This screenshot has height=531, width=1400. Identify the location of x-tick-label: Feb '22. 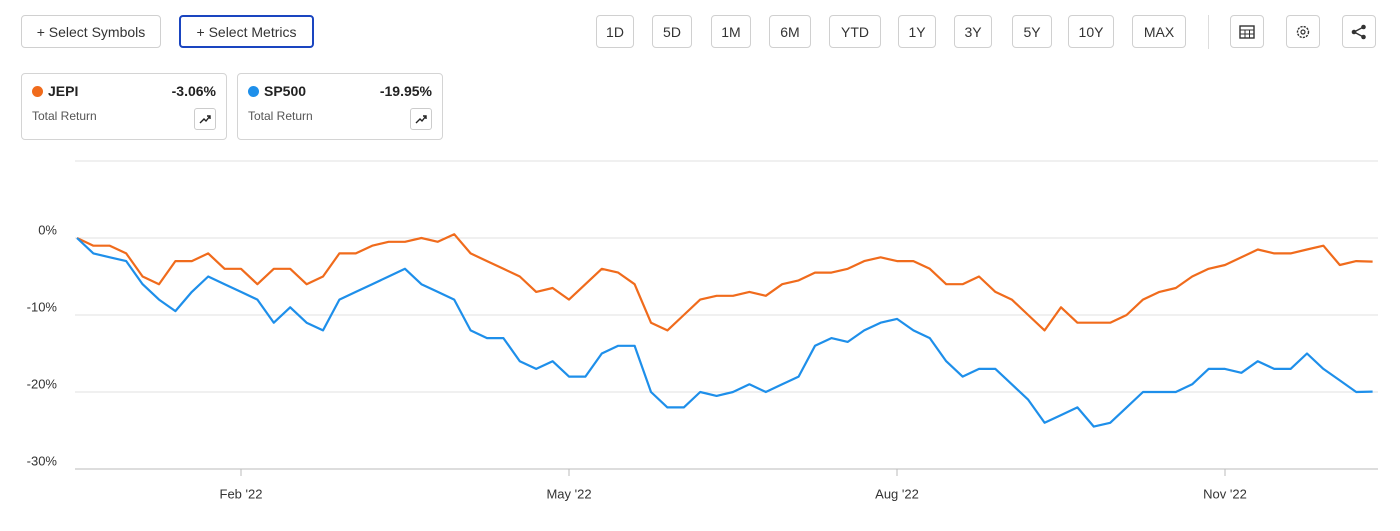
(241, 493).